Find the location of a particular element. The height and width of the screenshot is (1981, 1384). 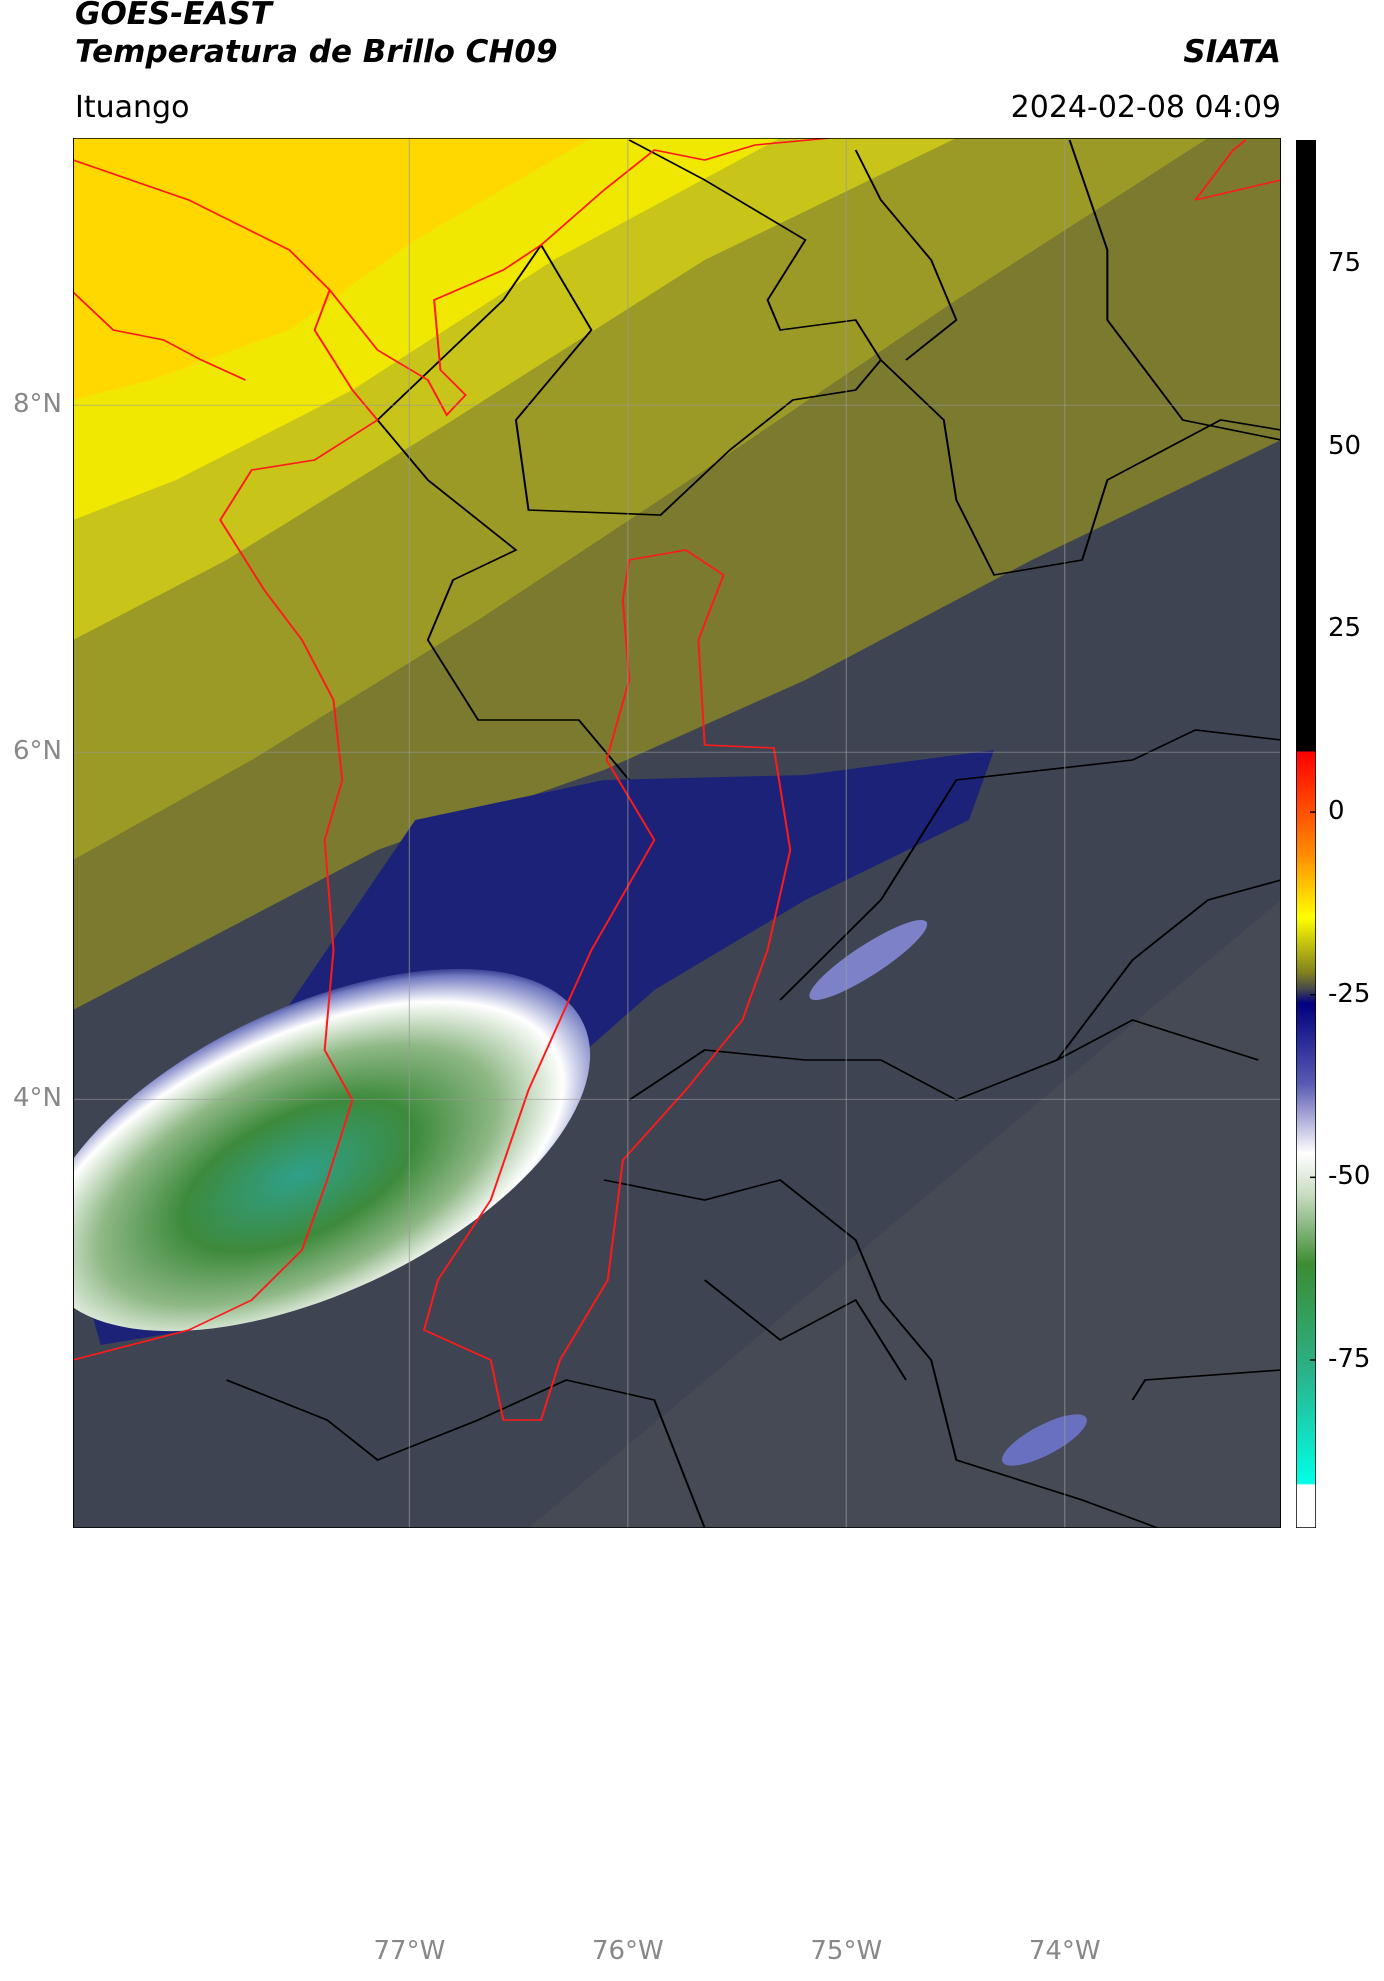

colorbar is located at coordinates (1306, 834).